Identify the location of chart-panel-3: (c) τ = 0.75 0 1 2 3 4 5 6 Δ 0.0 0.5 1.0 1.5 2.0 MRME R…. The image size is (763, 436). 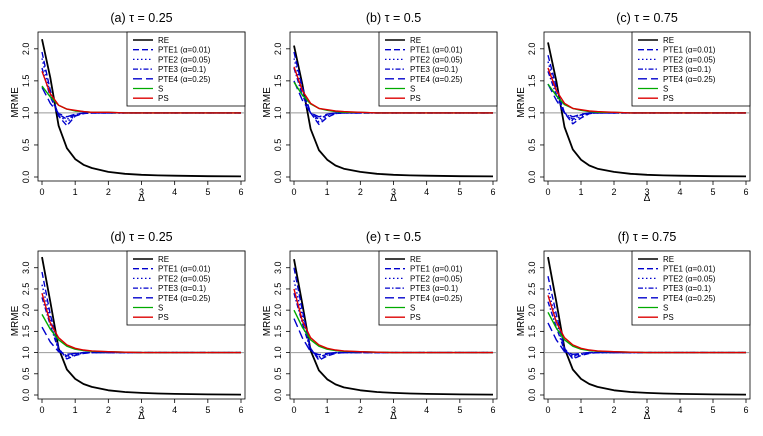
(633, 107).